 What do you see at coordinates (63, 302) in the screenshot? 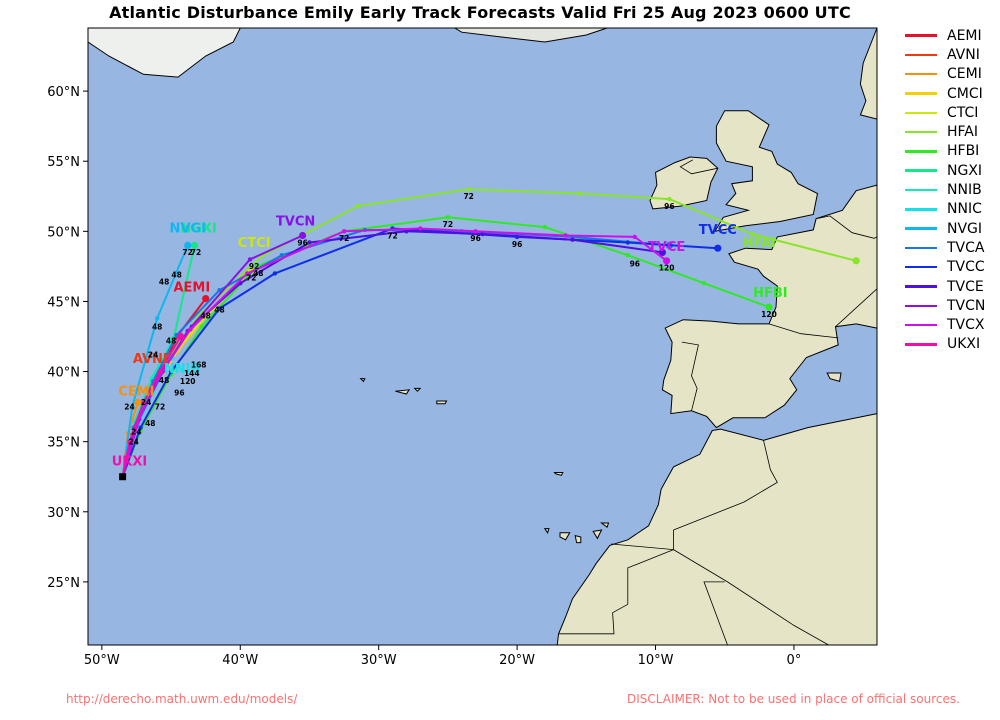
I see `y-tick-label: 45°N` at bounding box center [63, 302].